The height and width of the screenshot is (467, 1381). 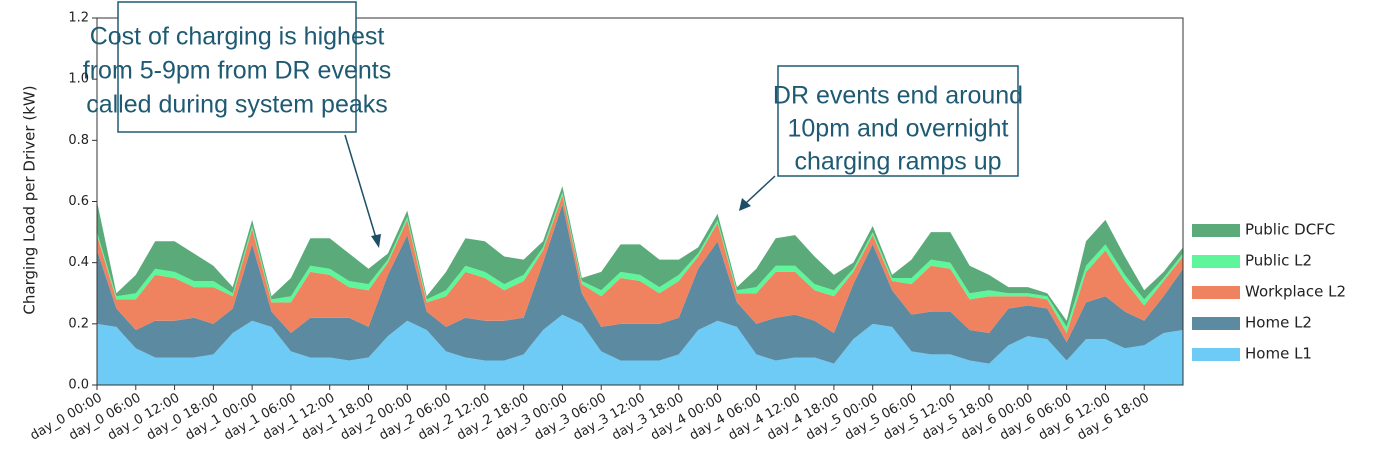 I want to click on y-tick-label: 0.0, so click(x=78, y=385).